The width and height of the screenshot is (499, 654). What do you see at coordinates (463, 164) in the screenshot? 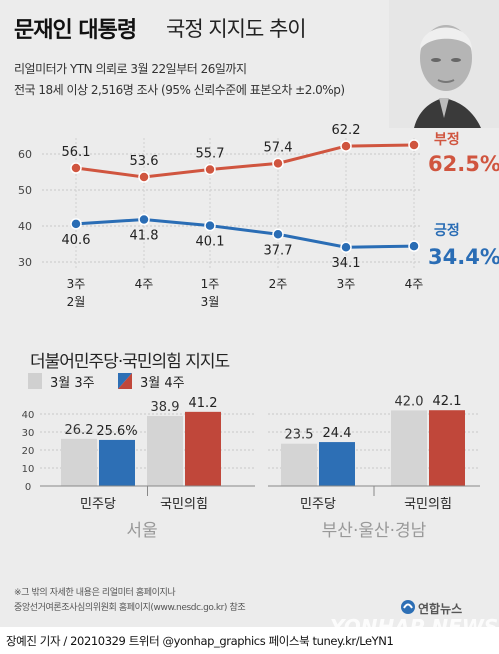
I see `series-final-value-negative: 62.5%` at bounding box center [463, 164].